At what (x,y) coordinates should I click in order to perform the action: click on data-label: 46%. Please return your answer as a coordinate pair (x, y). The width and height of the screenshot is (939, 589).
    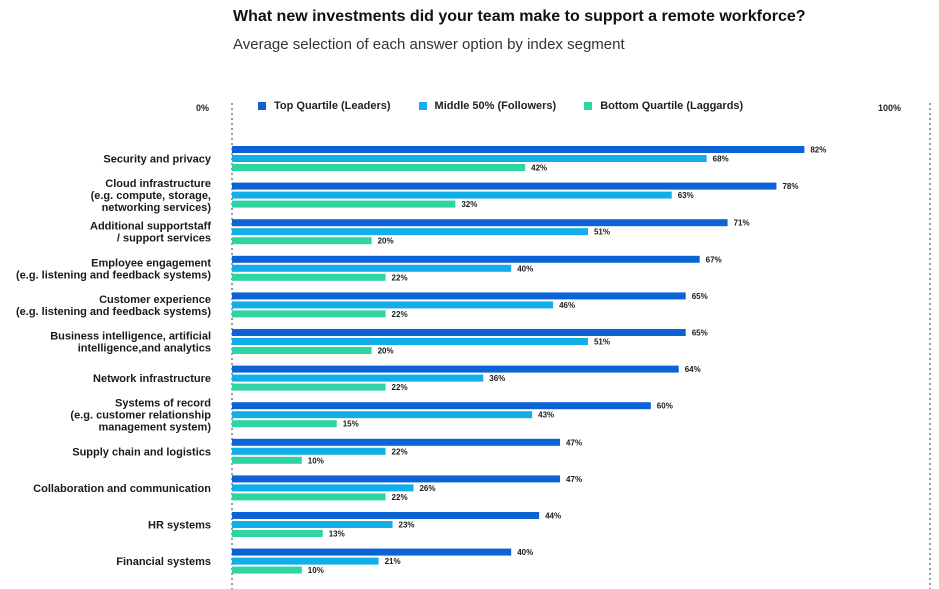
    Looking at the image, I should click on (567, 305).